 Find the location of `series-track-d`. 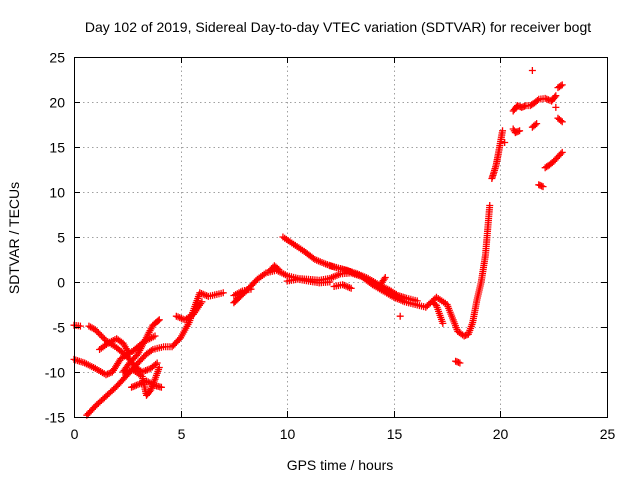

series-track-d is located at coordinates (362, 284).